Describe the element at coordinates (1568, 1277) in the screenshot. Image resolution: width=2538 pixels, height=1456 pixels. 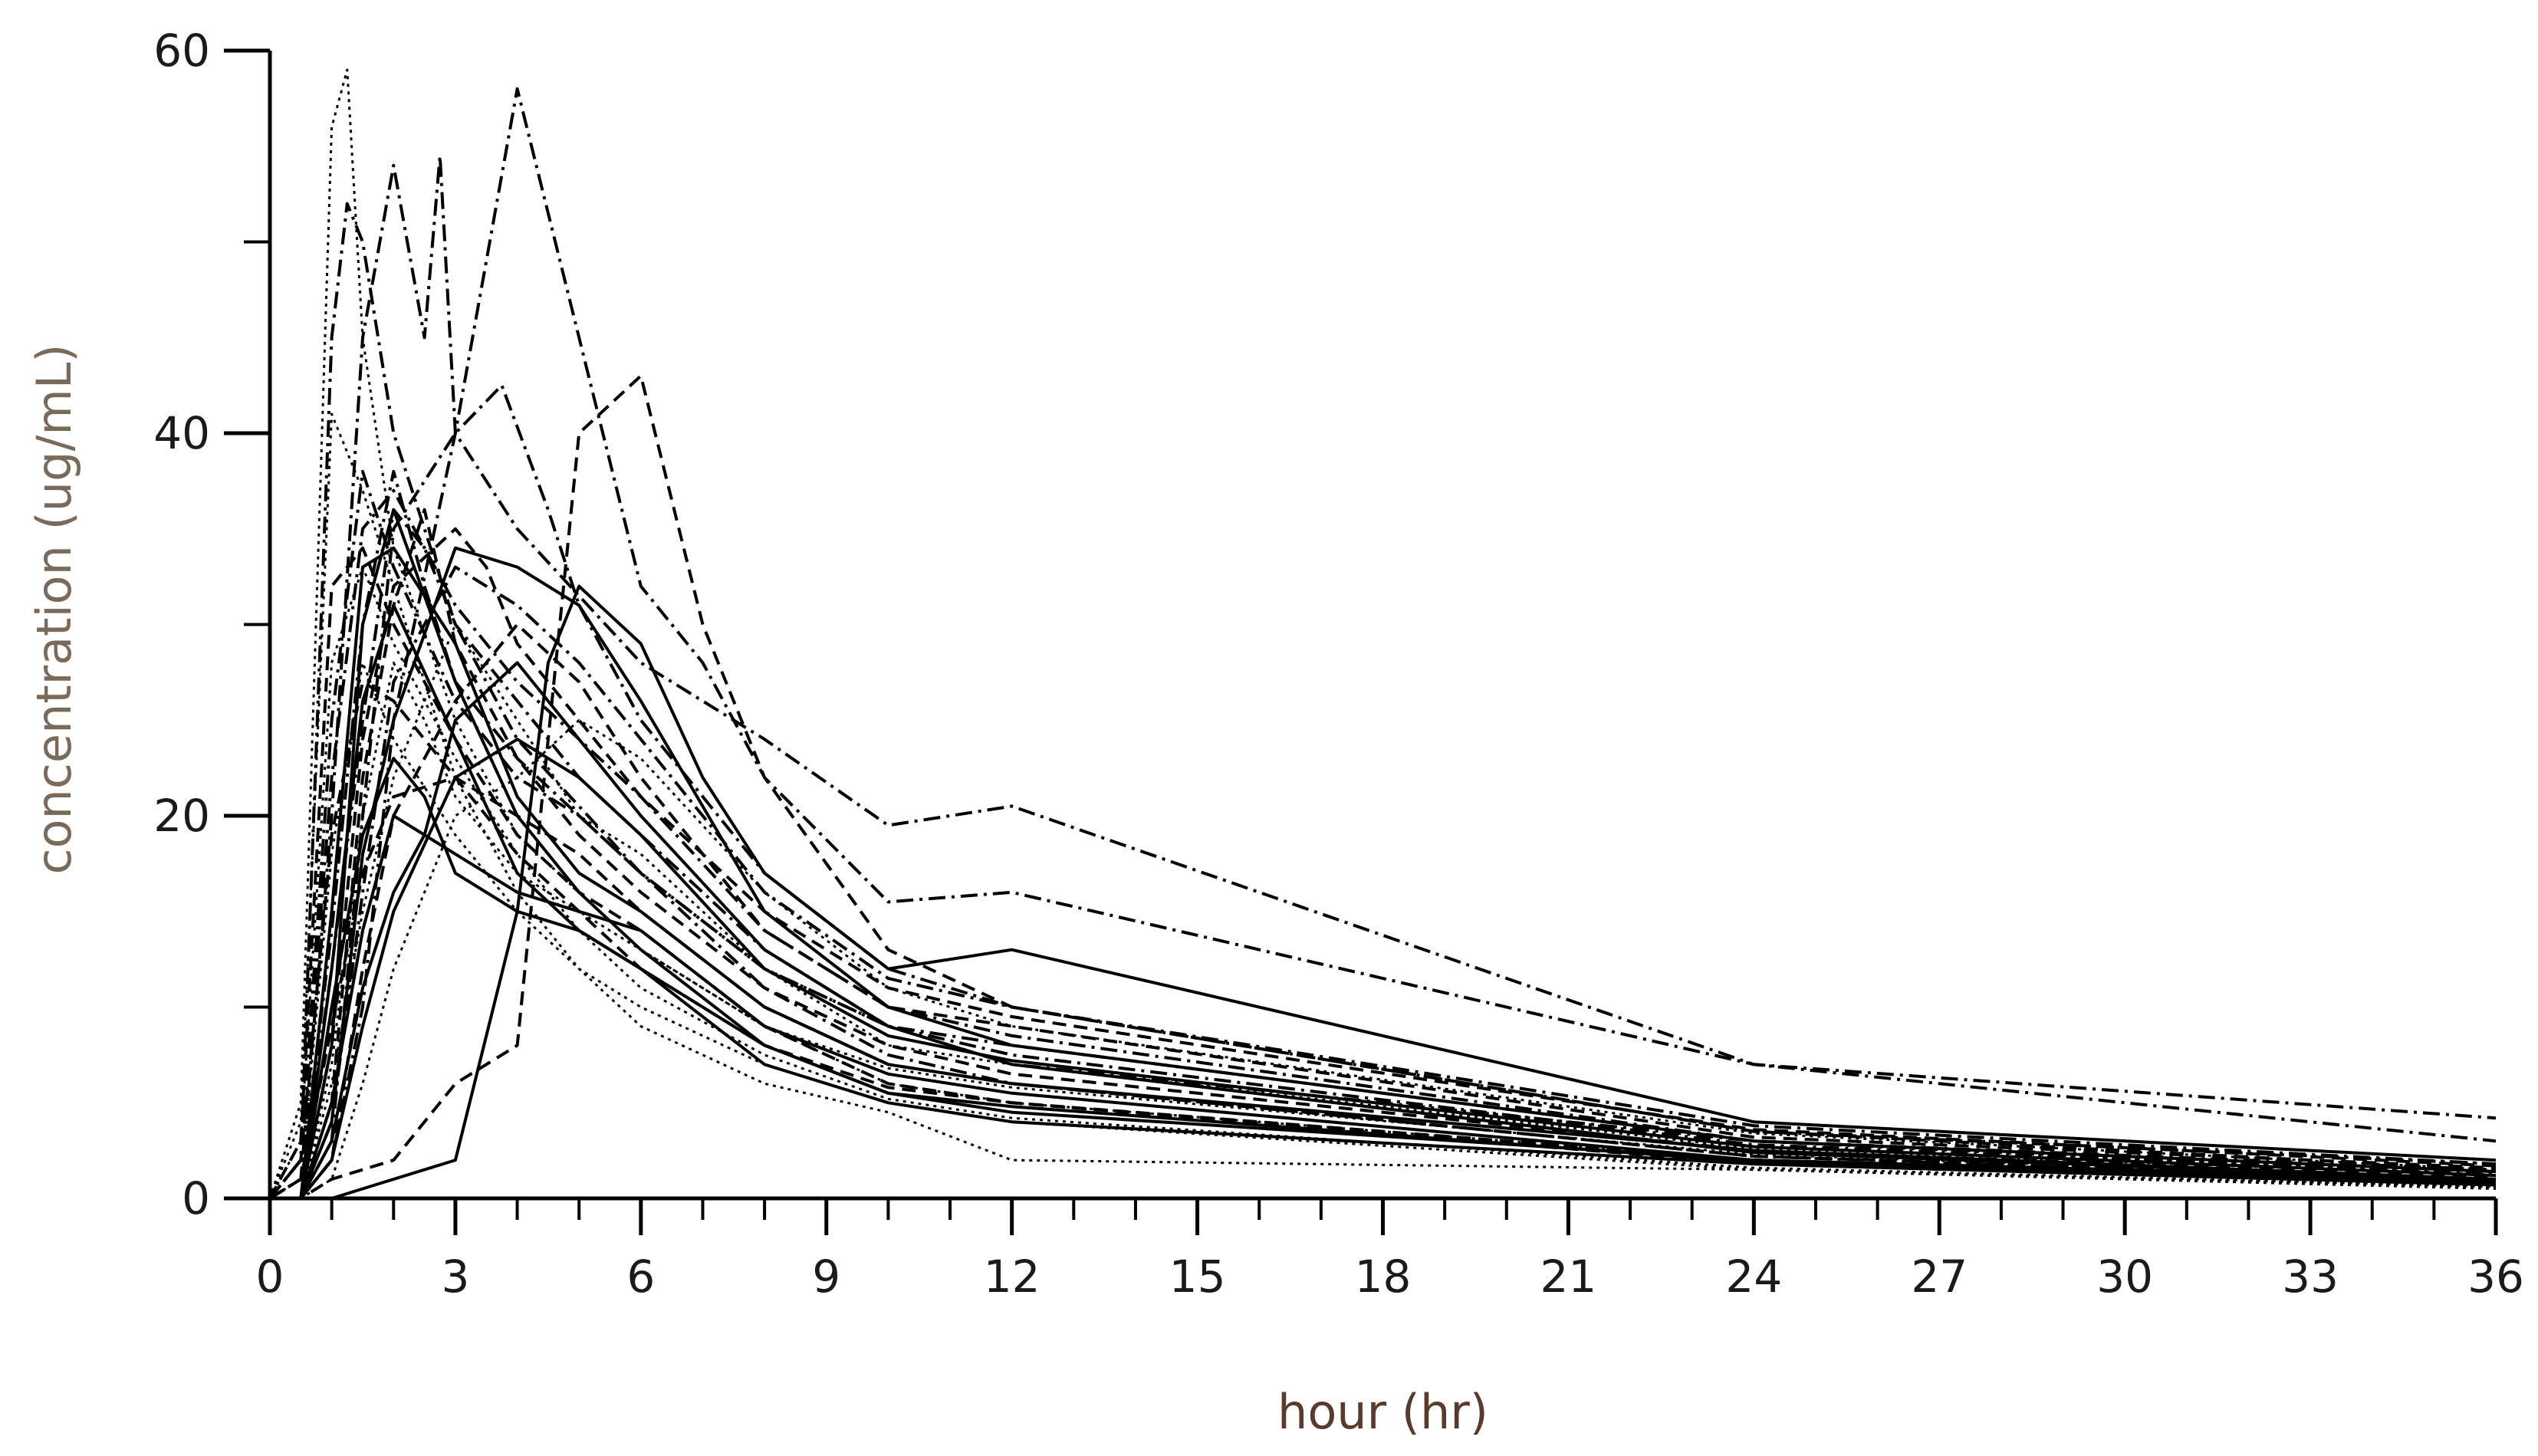
I see `x-tick-label: 21` at that location.